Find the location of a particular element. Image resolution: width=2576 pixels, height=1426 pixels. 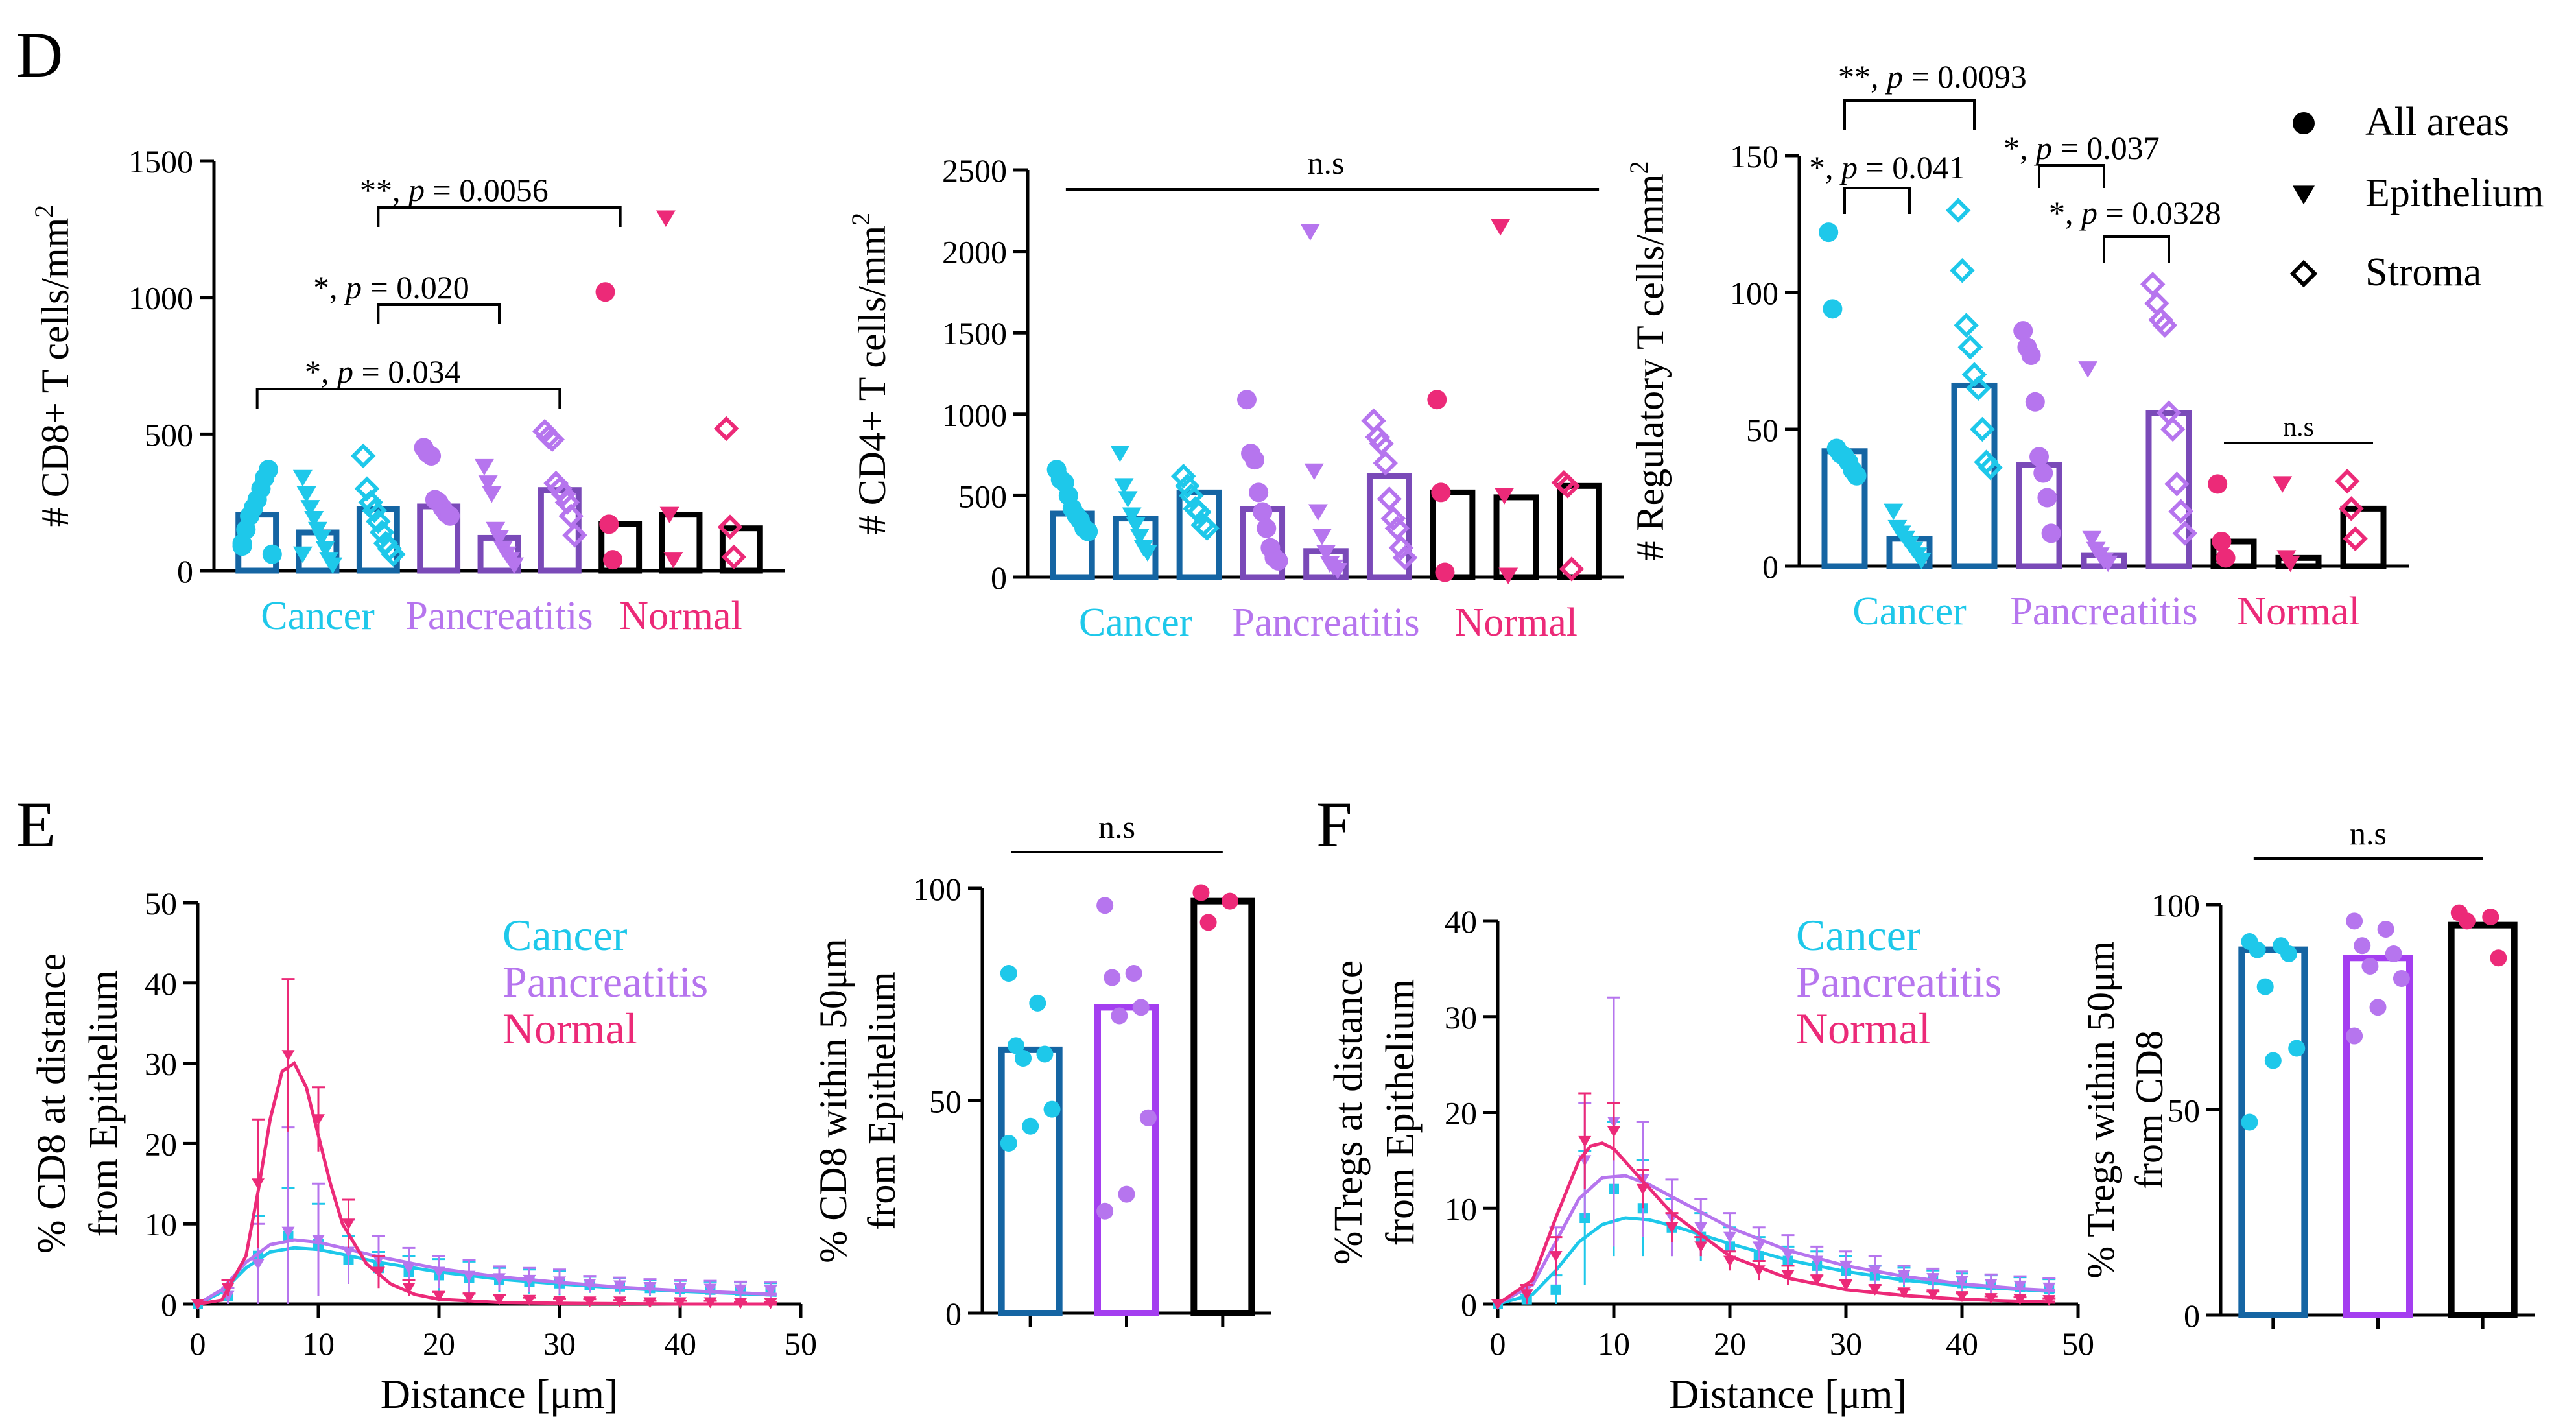

d2-ytick-label: 2500 is located at coordinates (975, 170).